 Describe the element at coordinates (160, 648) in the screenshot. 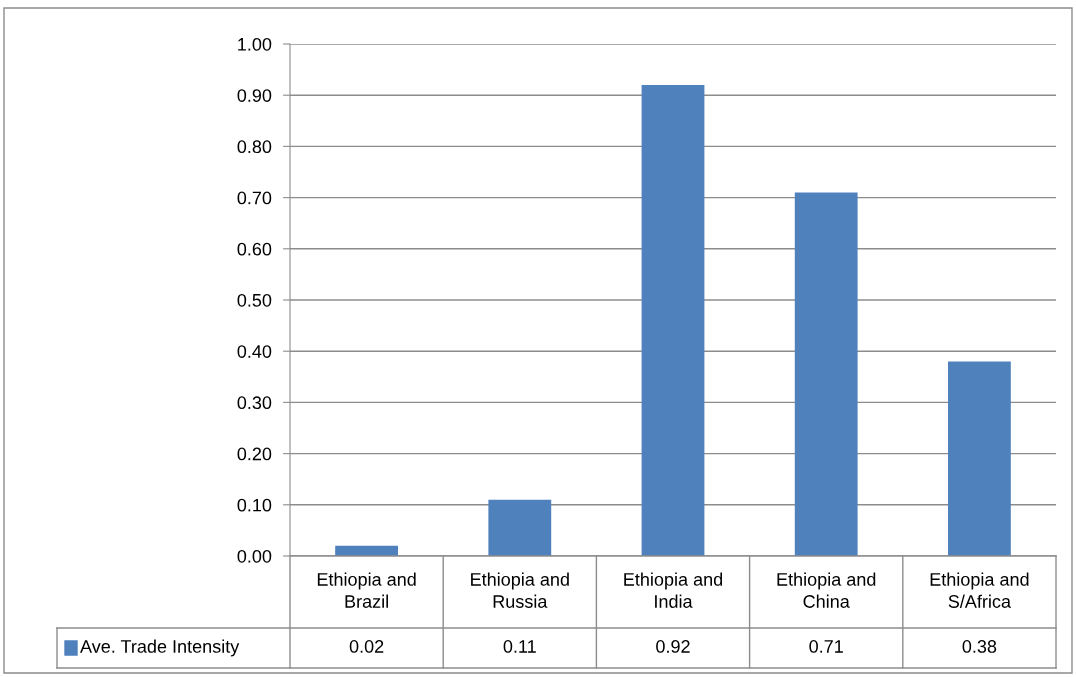

I see `legend-label: Ave. Trade Intensity` at that location.